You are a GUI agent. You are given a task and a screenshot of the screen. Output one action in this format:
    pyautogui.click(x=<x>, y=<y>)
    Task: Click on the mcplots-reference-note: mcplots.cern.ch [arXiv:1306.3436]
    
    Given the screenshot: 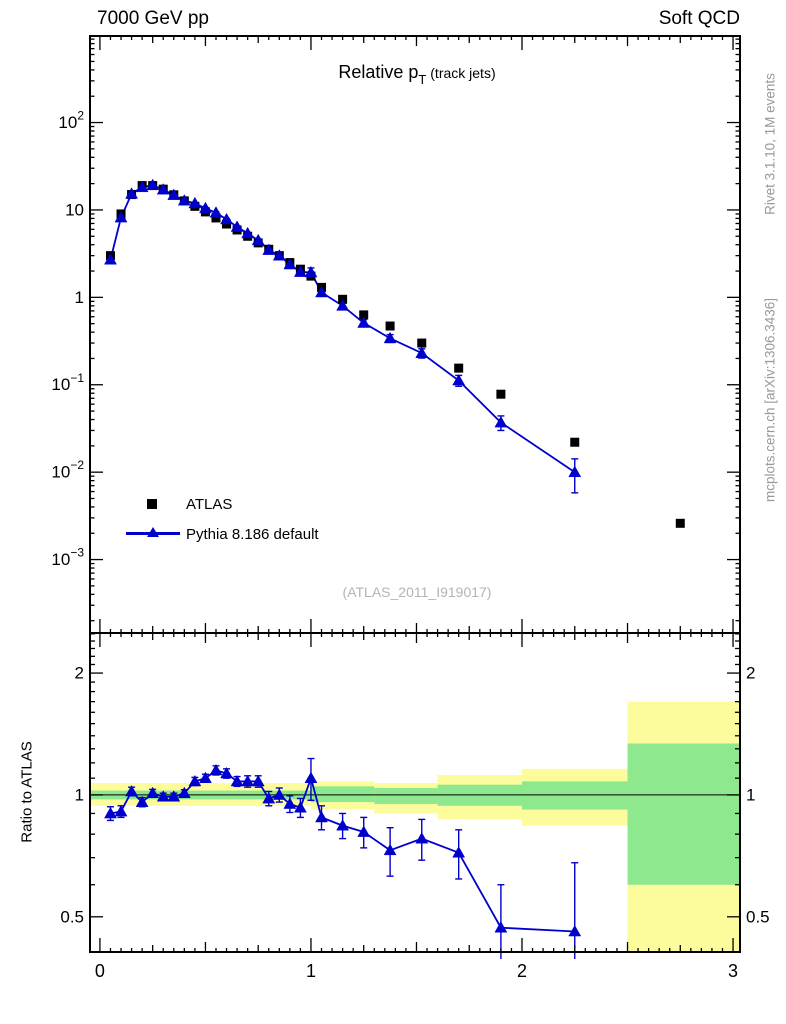 What is the action you would take?
    pyautogui.click(x=770, y=400)
    